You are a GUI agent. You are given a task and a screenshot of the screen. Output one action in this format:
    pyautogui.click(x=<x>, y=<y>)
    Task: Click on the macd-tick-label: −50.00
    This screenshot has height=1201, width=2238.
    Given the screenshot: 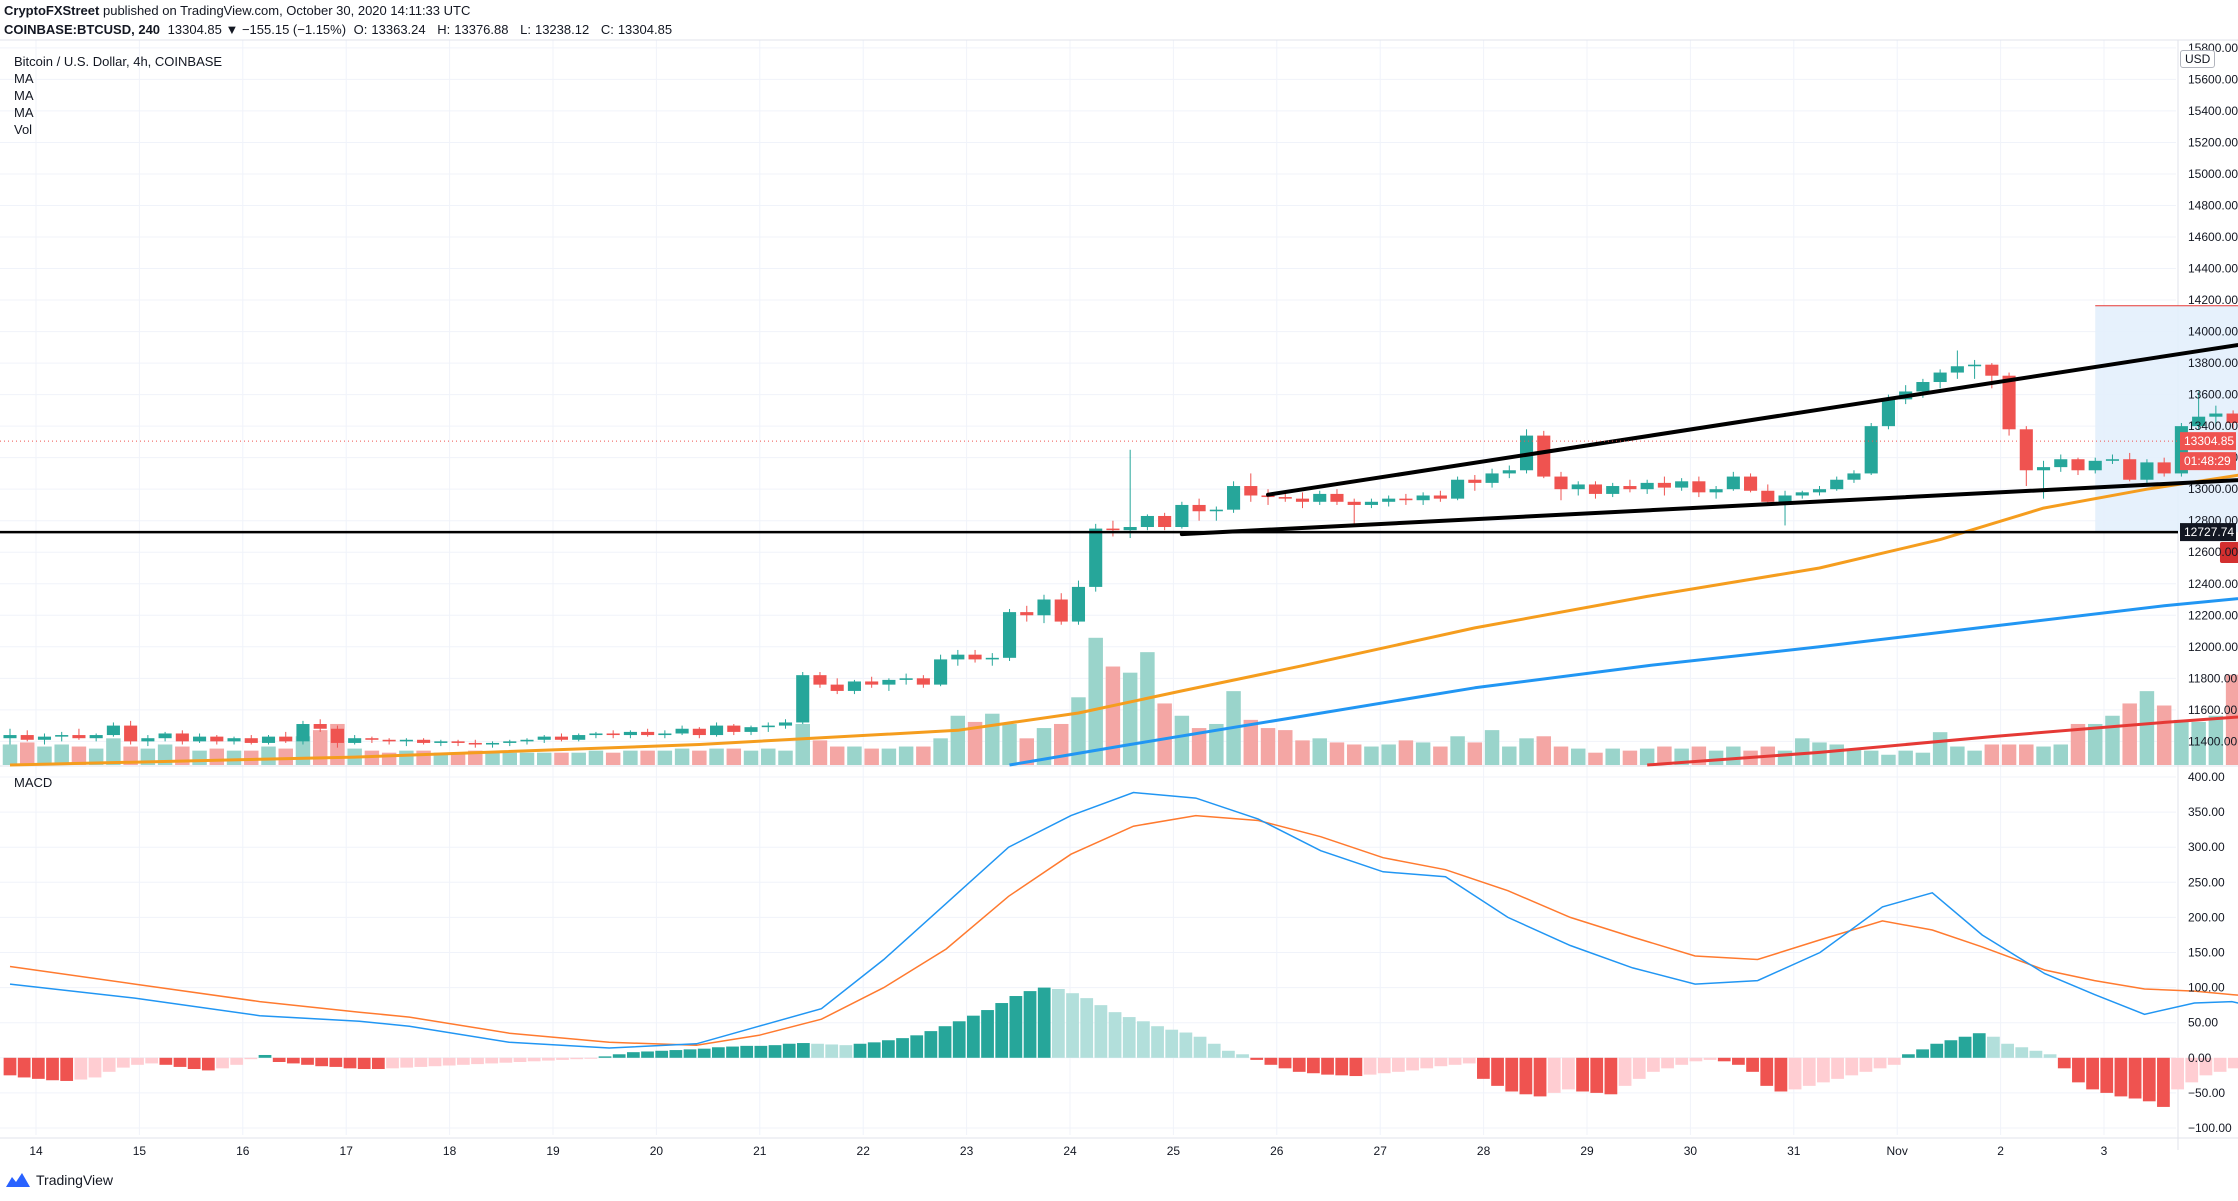 What is the action you would take?
    pyautogui.click(x=2206, y=1093)
    